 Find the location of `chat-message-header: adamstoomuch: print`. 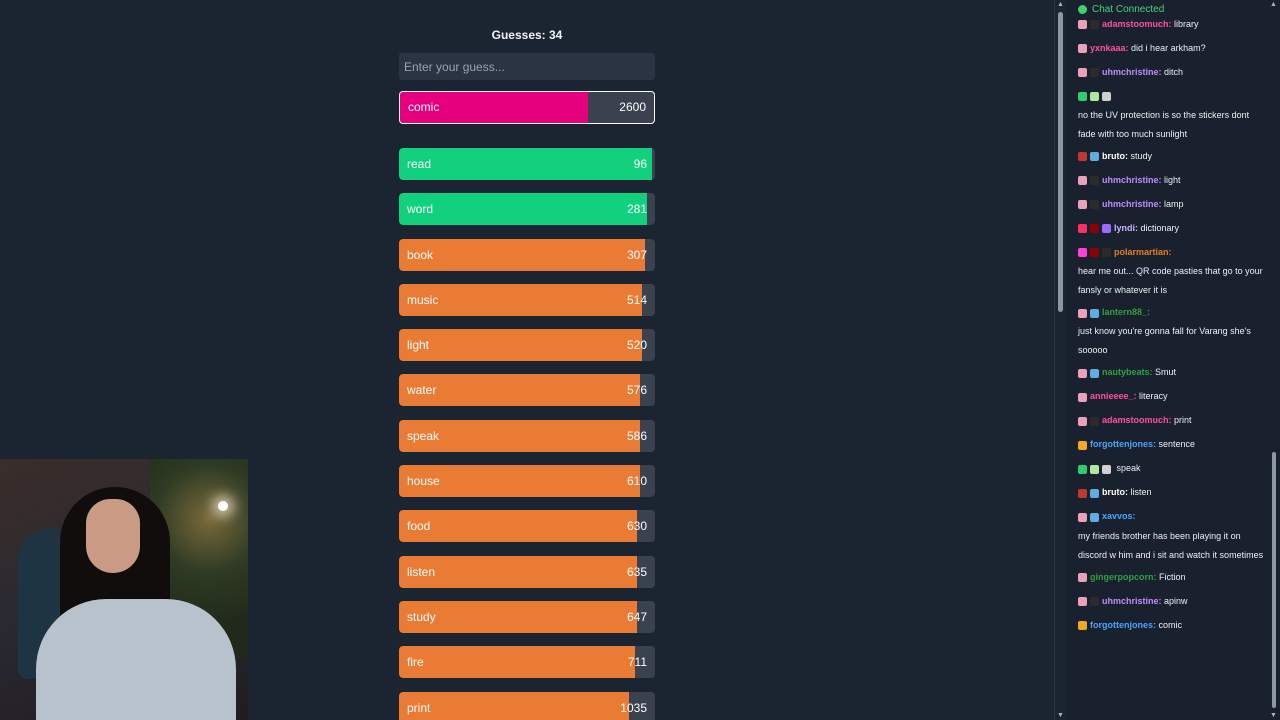

chat-message-header: adamstoomuch: print is located at coordinates (1135, 420).